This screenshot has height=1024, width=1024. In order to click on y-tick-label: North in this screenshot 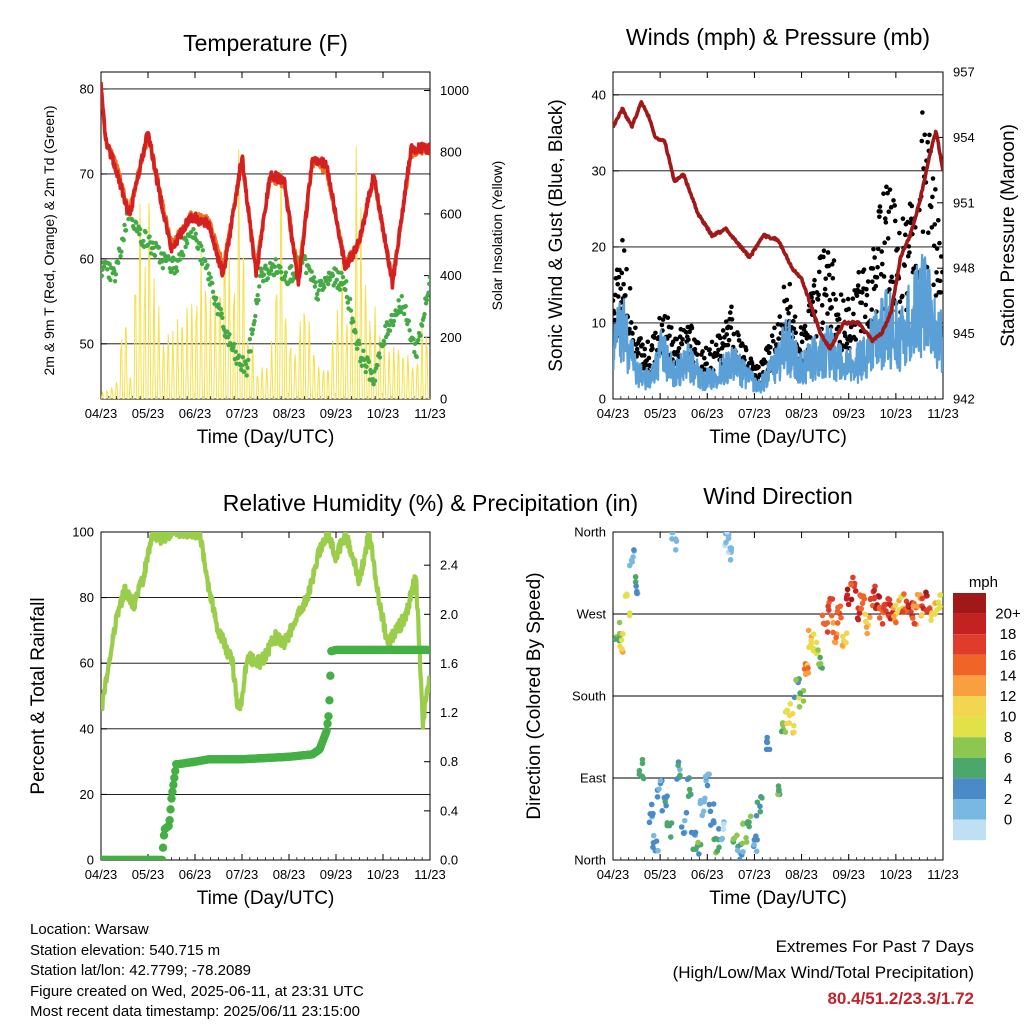, I will do `click(590, 860)`.